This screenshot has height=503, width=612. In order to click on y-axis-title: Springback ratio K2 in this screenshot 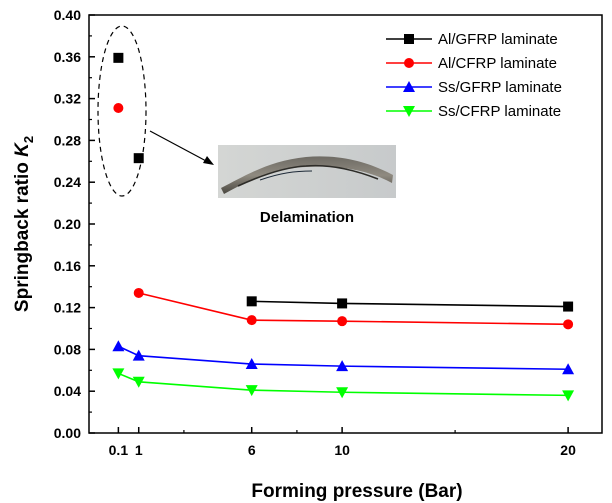, I will do `click(24, 224)`.